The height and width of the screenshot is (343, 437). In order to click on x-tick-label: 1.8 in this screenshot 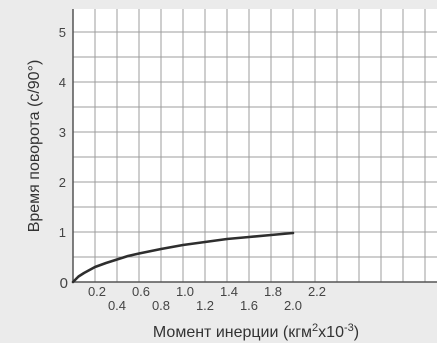, I will do `click(273, 291)`.